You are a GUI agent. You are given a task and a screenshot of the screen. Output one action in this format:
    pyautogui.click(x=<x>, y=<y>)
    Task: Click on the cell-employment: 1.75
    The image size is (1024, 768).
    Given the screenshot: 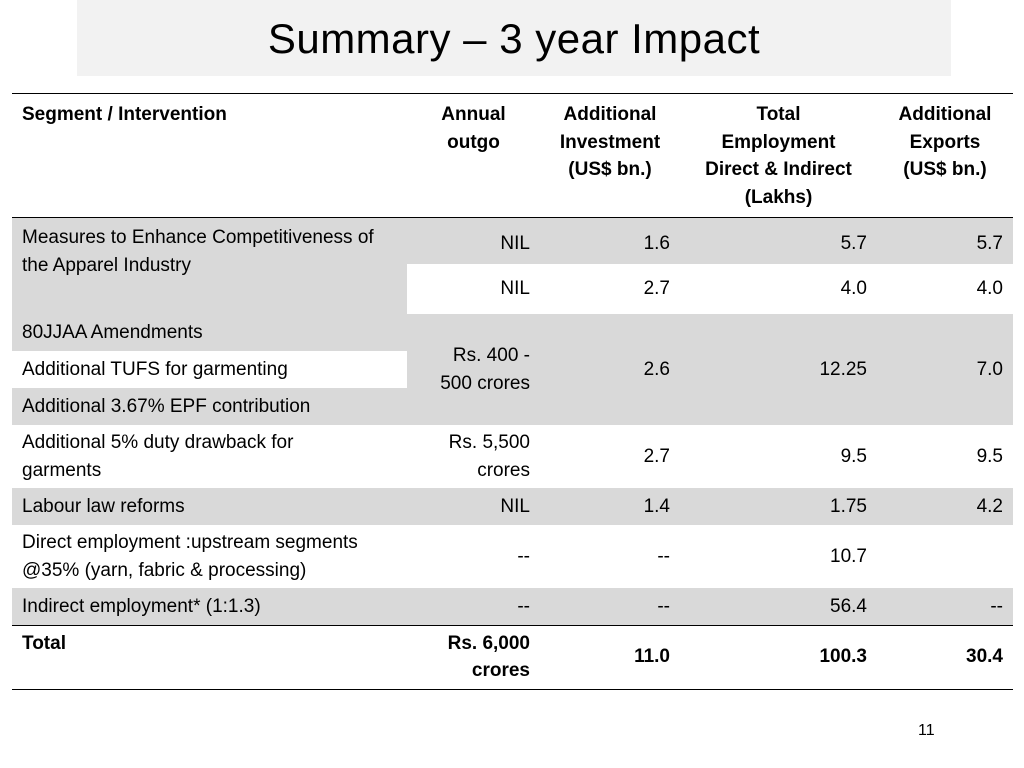 What is the action you would take?
    pyautogui.click(x=778, y=506)
    